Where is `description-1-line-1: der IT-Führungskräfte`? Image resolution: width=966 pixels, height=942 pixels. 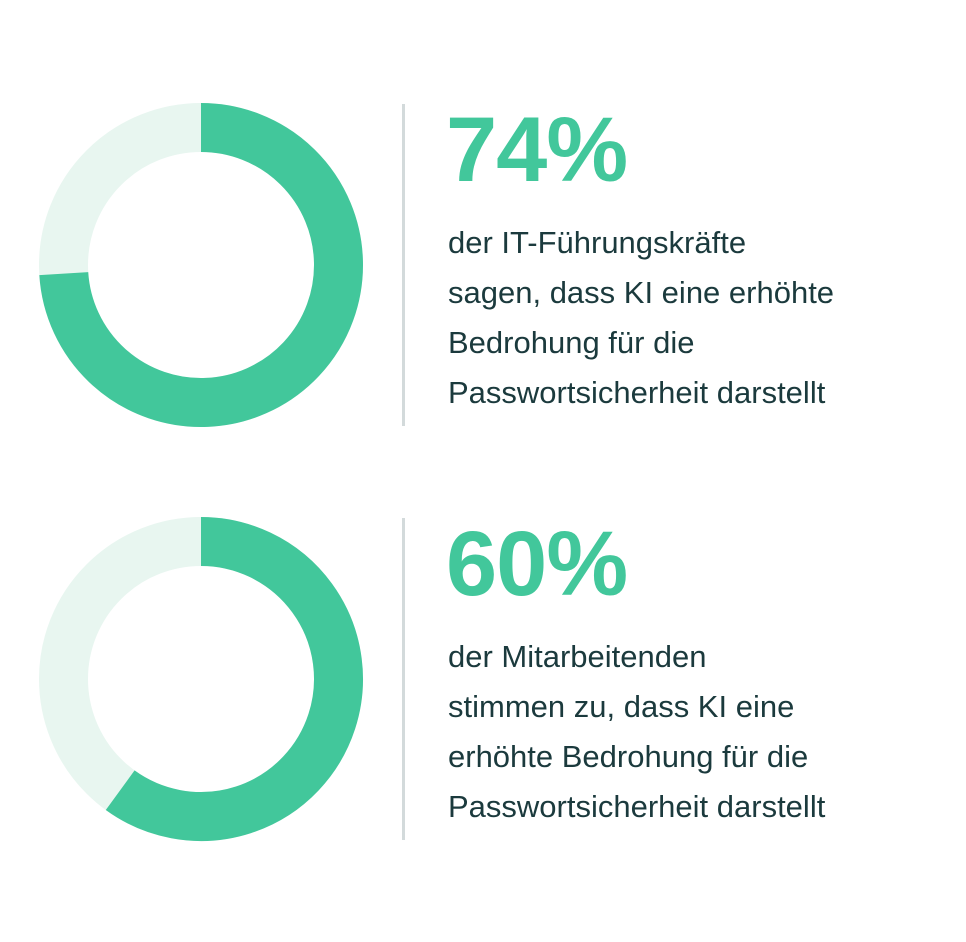 description-1-line-1: der IT-Führungskräfte is located at coordinates (597, 242).